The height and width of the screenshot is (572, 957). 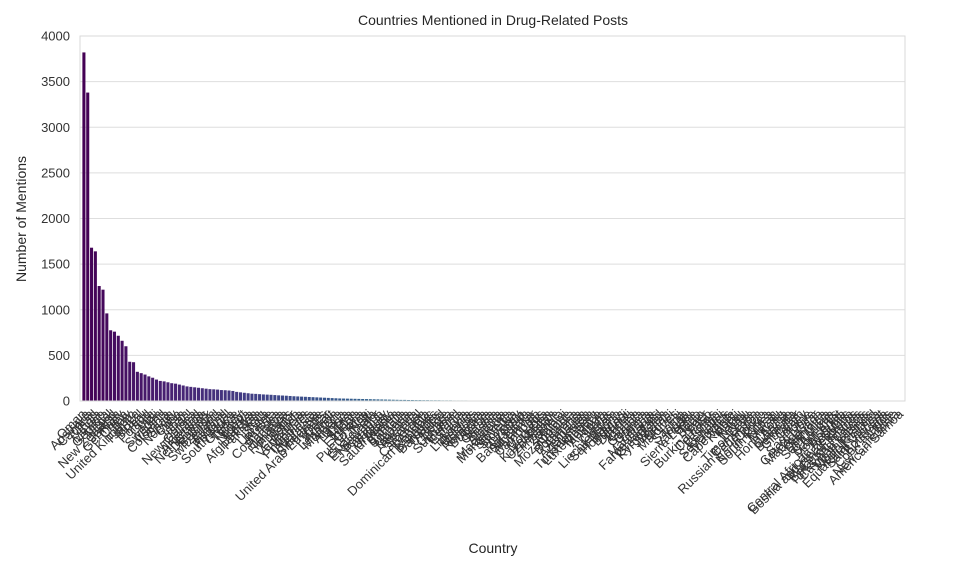 I want to click on y-tick-label: 1500, so click(x=55, y=264).